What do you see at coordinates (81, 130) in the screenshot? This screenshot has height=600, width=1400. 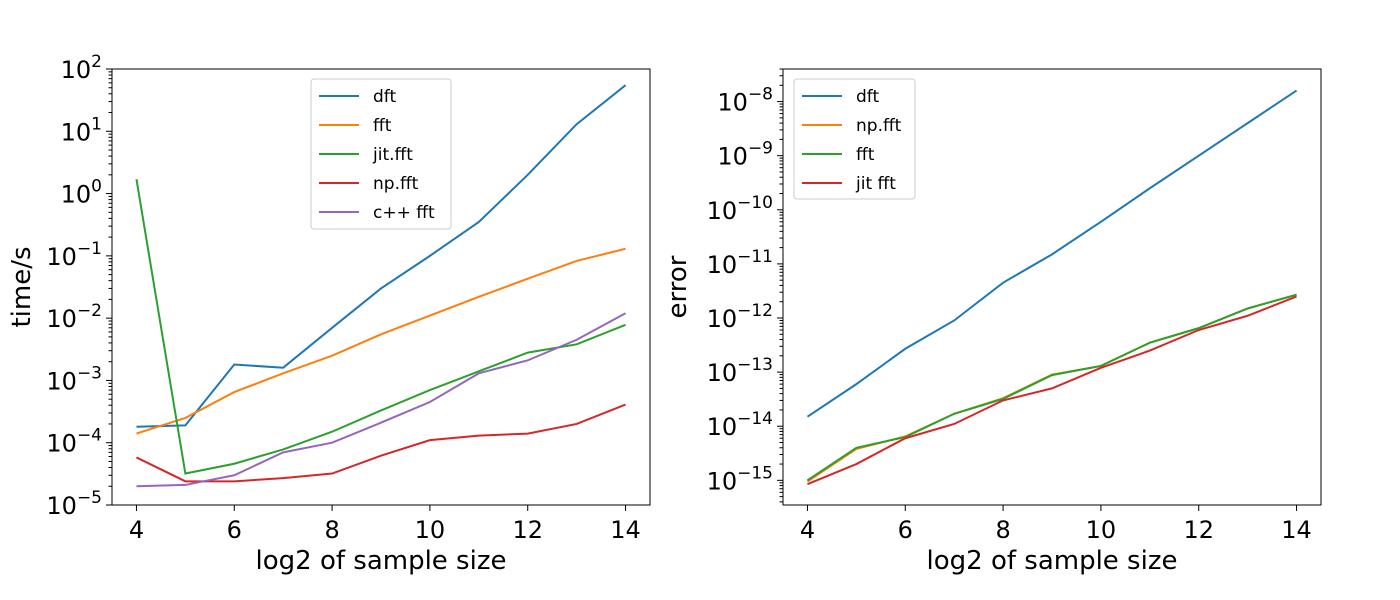 I see `y-tick-label: 10¹` at bounding box center [81, 130].